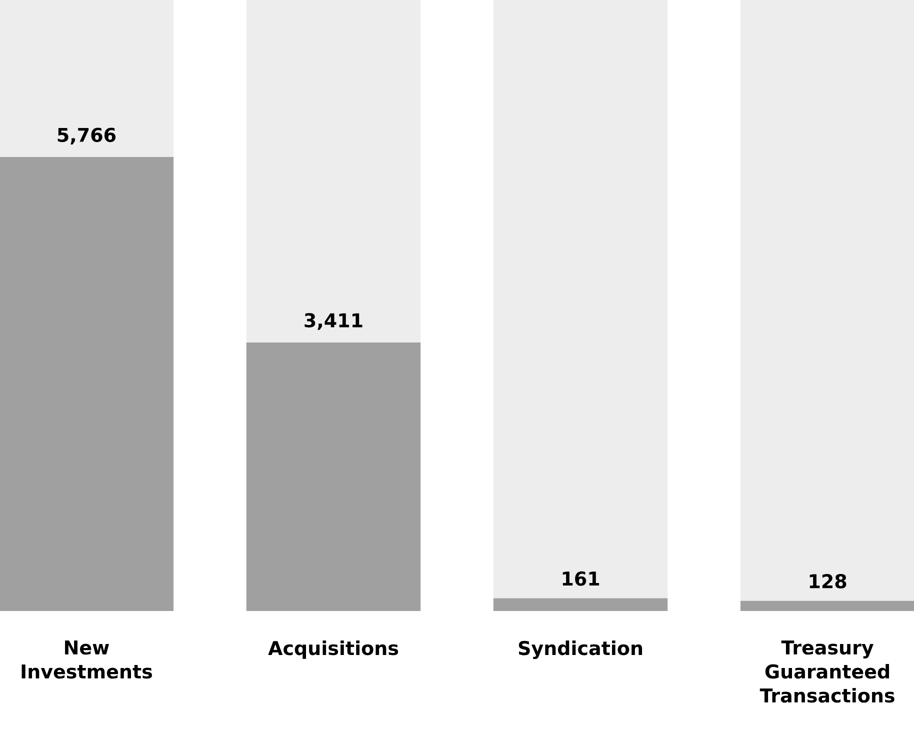  I want to click on x-tick-label: Syndication, so click(580, 650).